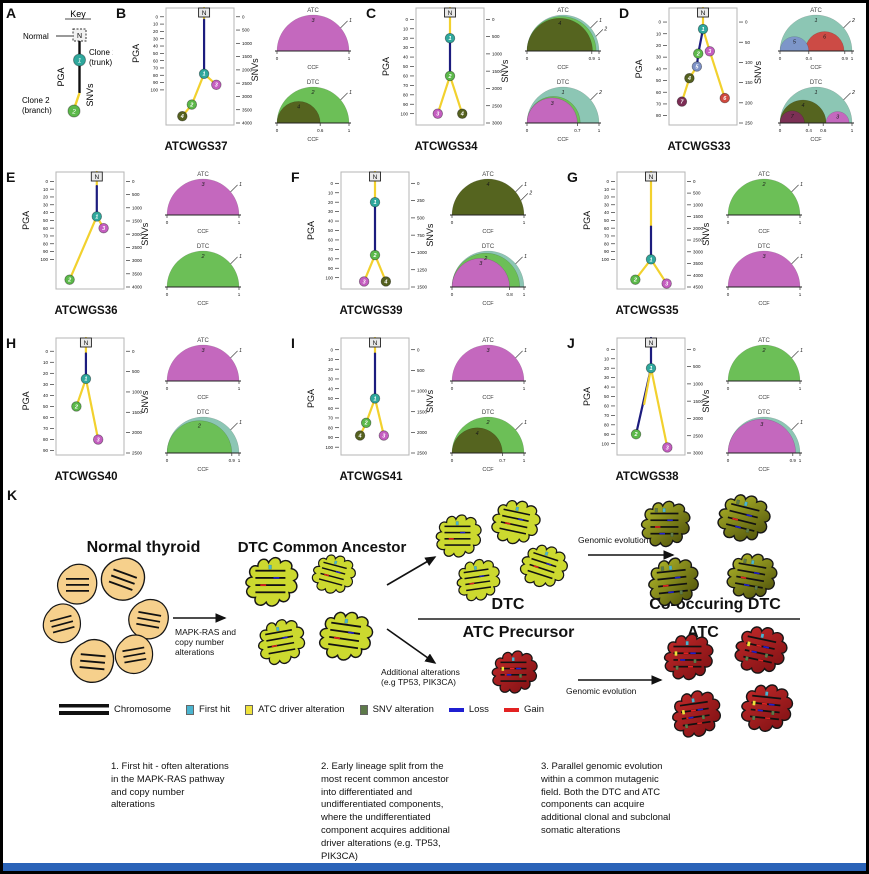 Image resolution: width=869 pixels, height=874 pixels. What do you see at coordinates (699, 147) in the screenshot?
I see `sample-name-ATCWGS33: ATCWGS33` at bounding box center [699, 147].